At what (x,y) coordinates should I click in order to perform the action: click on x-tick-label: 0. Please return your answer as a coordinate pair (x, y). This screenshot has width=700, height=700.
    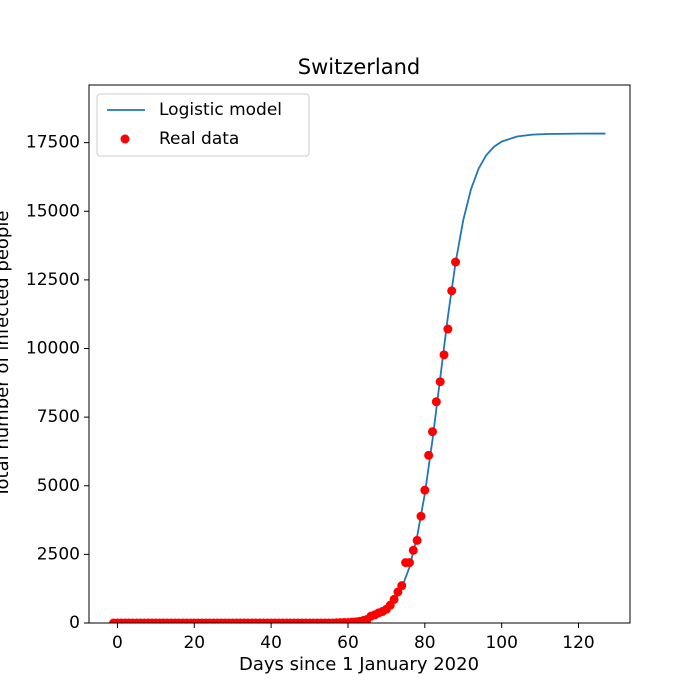
    Looking at the image, I should click on (117, 643).